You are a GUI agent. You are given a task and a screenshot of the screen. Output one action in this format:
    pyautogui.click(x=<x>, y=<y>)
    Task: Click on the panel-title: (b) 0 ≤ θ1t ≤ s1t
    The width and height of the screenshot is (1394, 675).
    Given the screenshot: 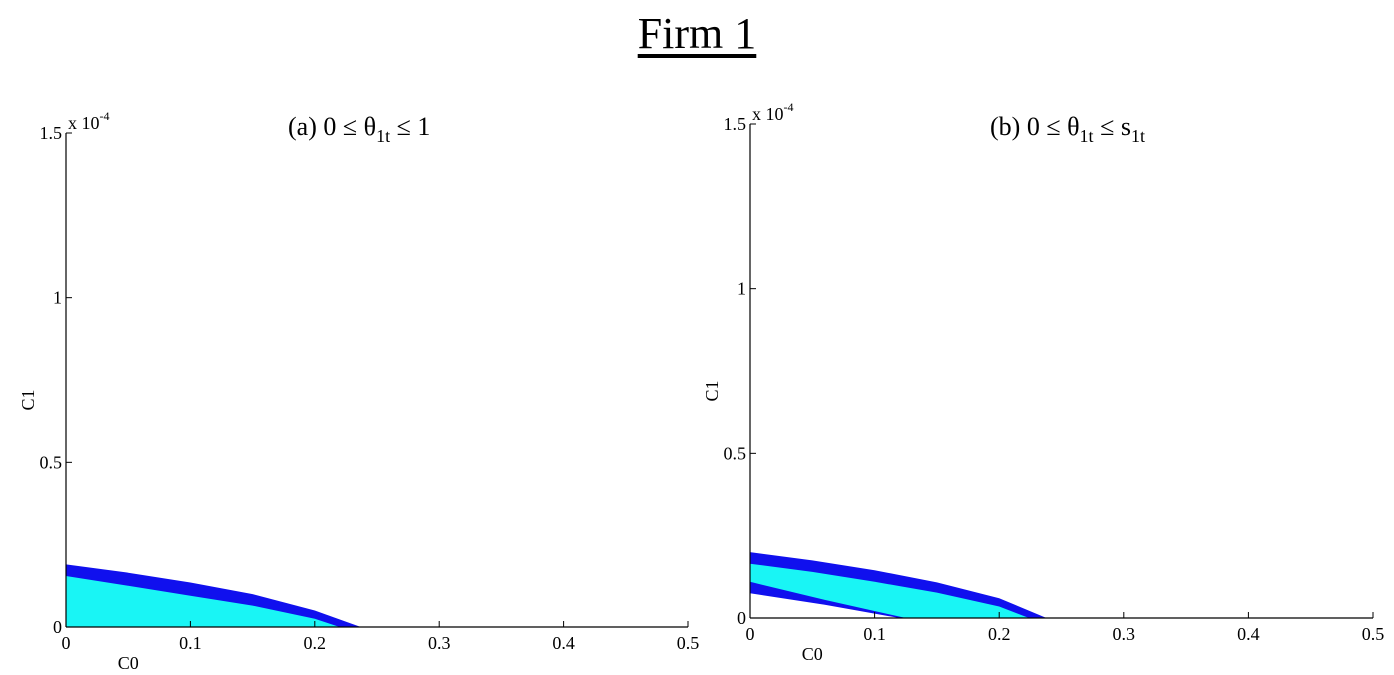 What is the action you would take?
    pyautogui.click(x=1067, y=129)
    